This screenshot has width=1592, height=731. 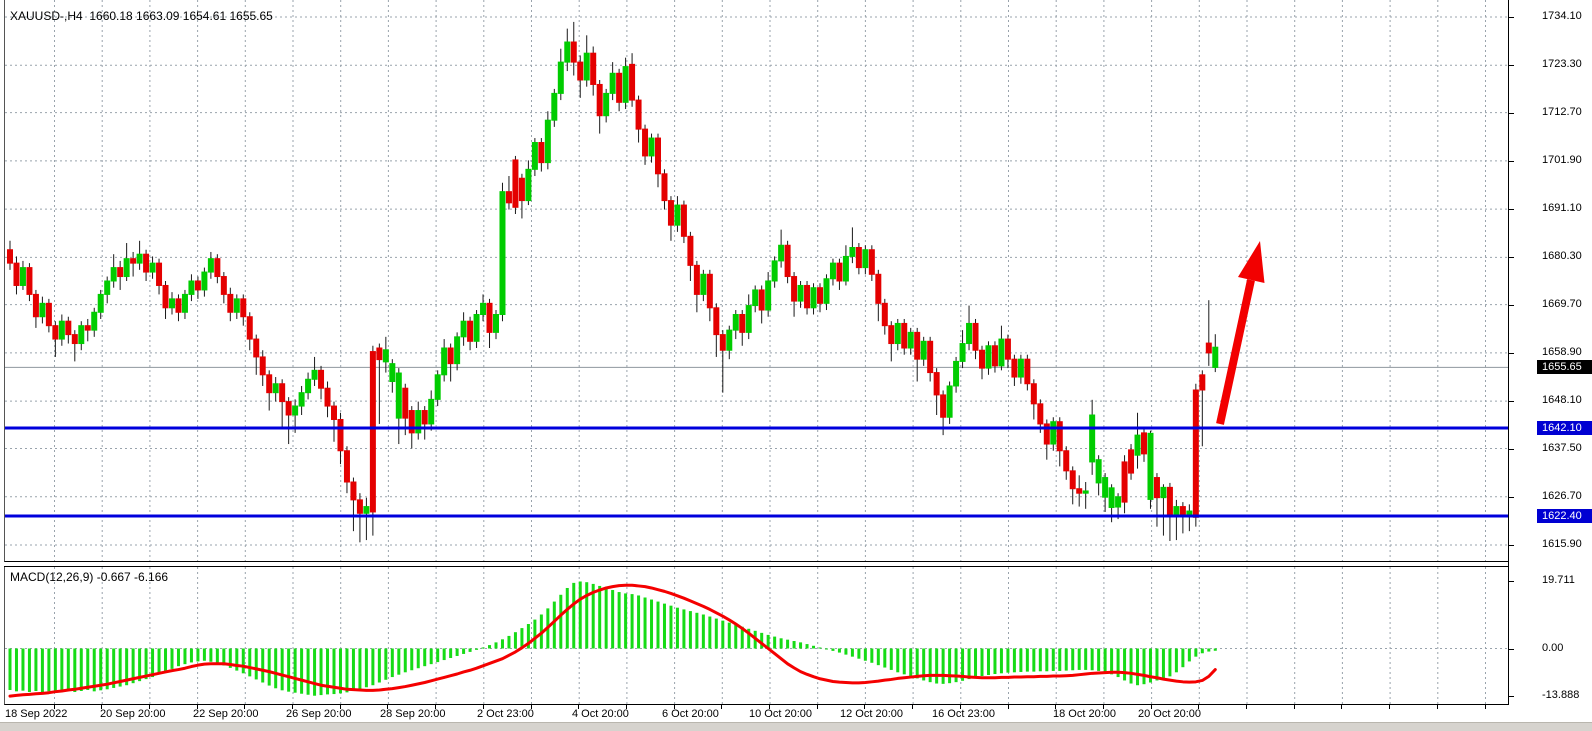 I want to click on time-axis-label: 20 Oct 20:00, so click(x=1169, y=714).